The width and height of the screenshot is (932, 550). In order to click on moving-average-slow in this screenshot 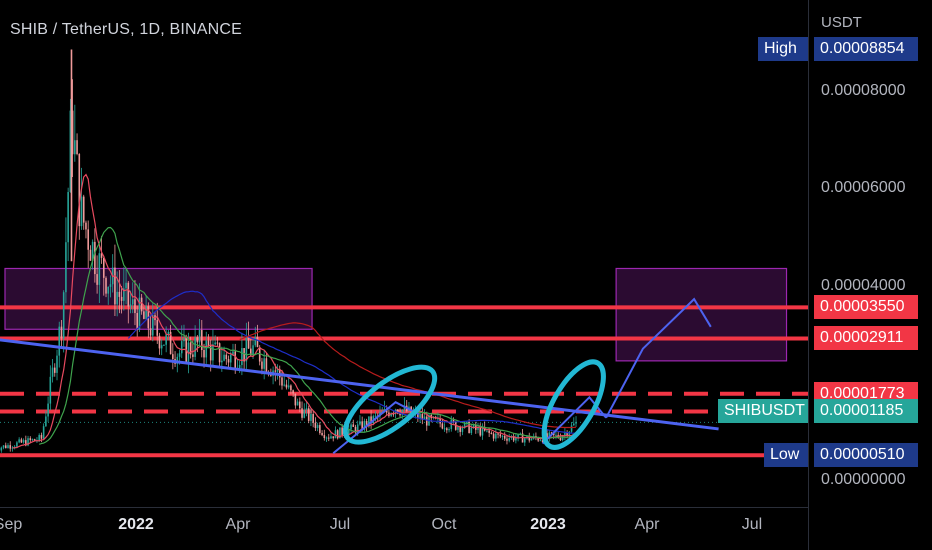, I will do `click(351, 362)`.